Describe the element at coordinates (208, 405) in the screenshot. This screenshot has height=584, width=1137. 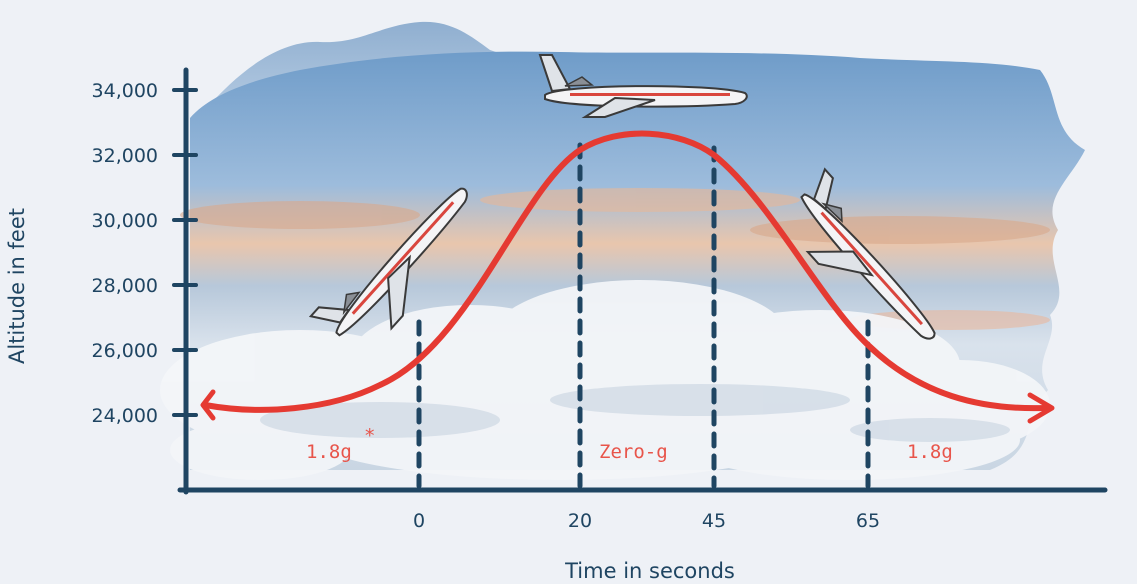
I see `curve-start-arrow-icon` at that location.